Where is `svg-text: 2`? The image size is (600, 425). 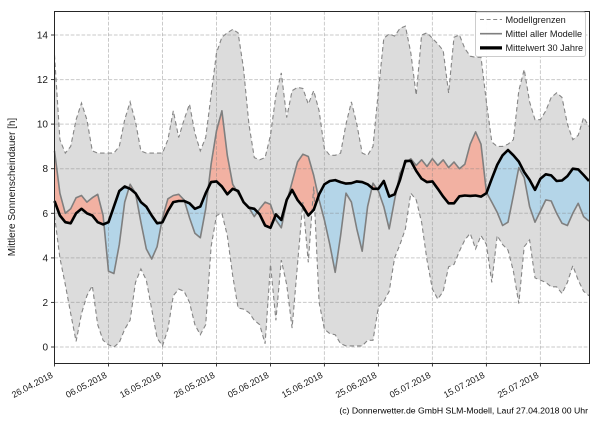 svg-text: 2 is located at coordinates (45, 303).